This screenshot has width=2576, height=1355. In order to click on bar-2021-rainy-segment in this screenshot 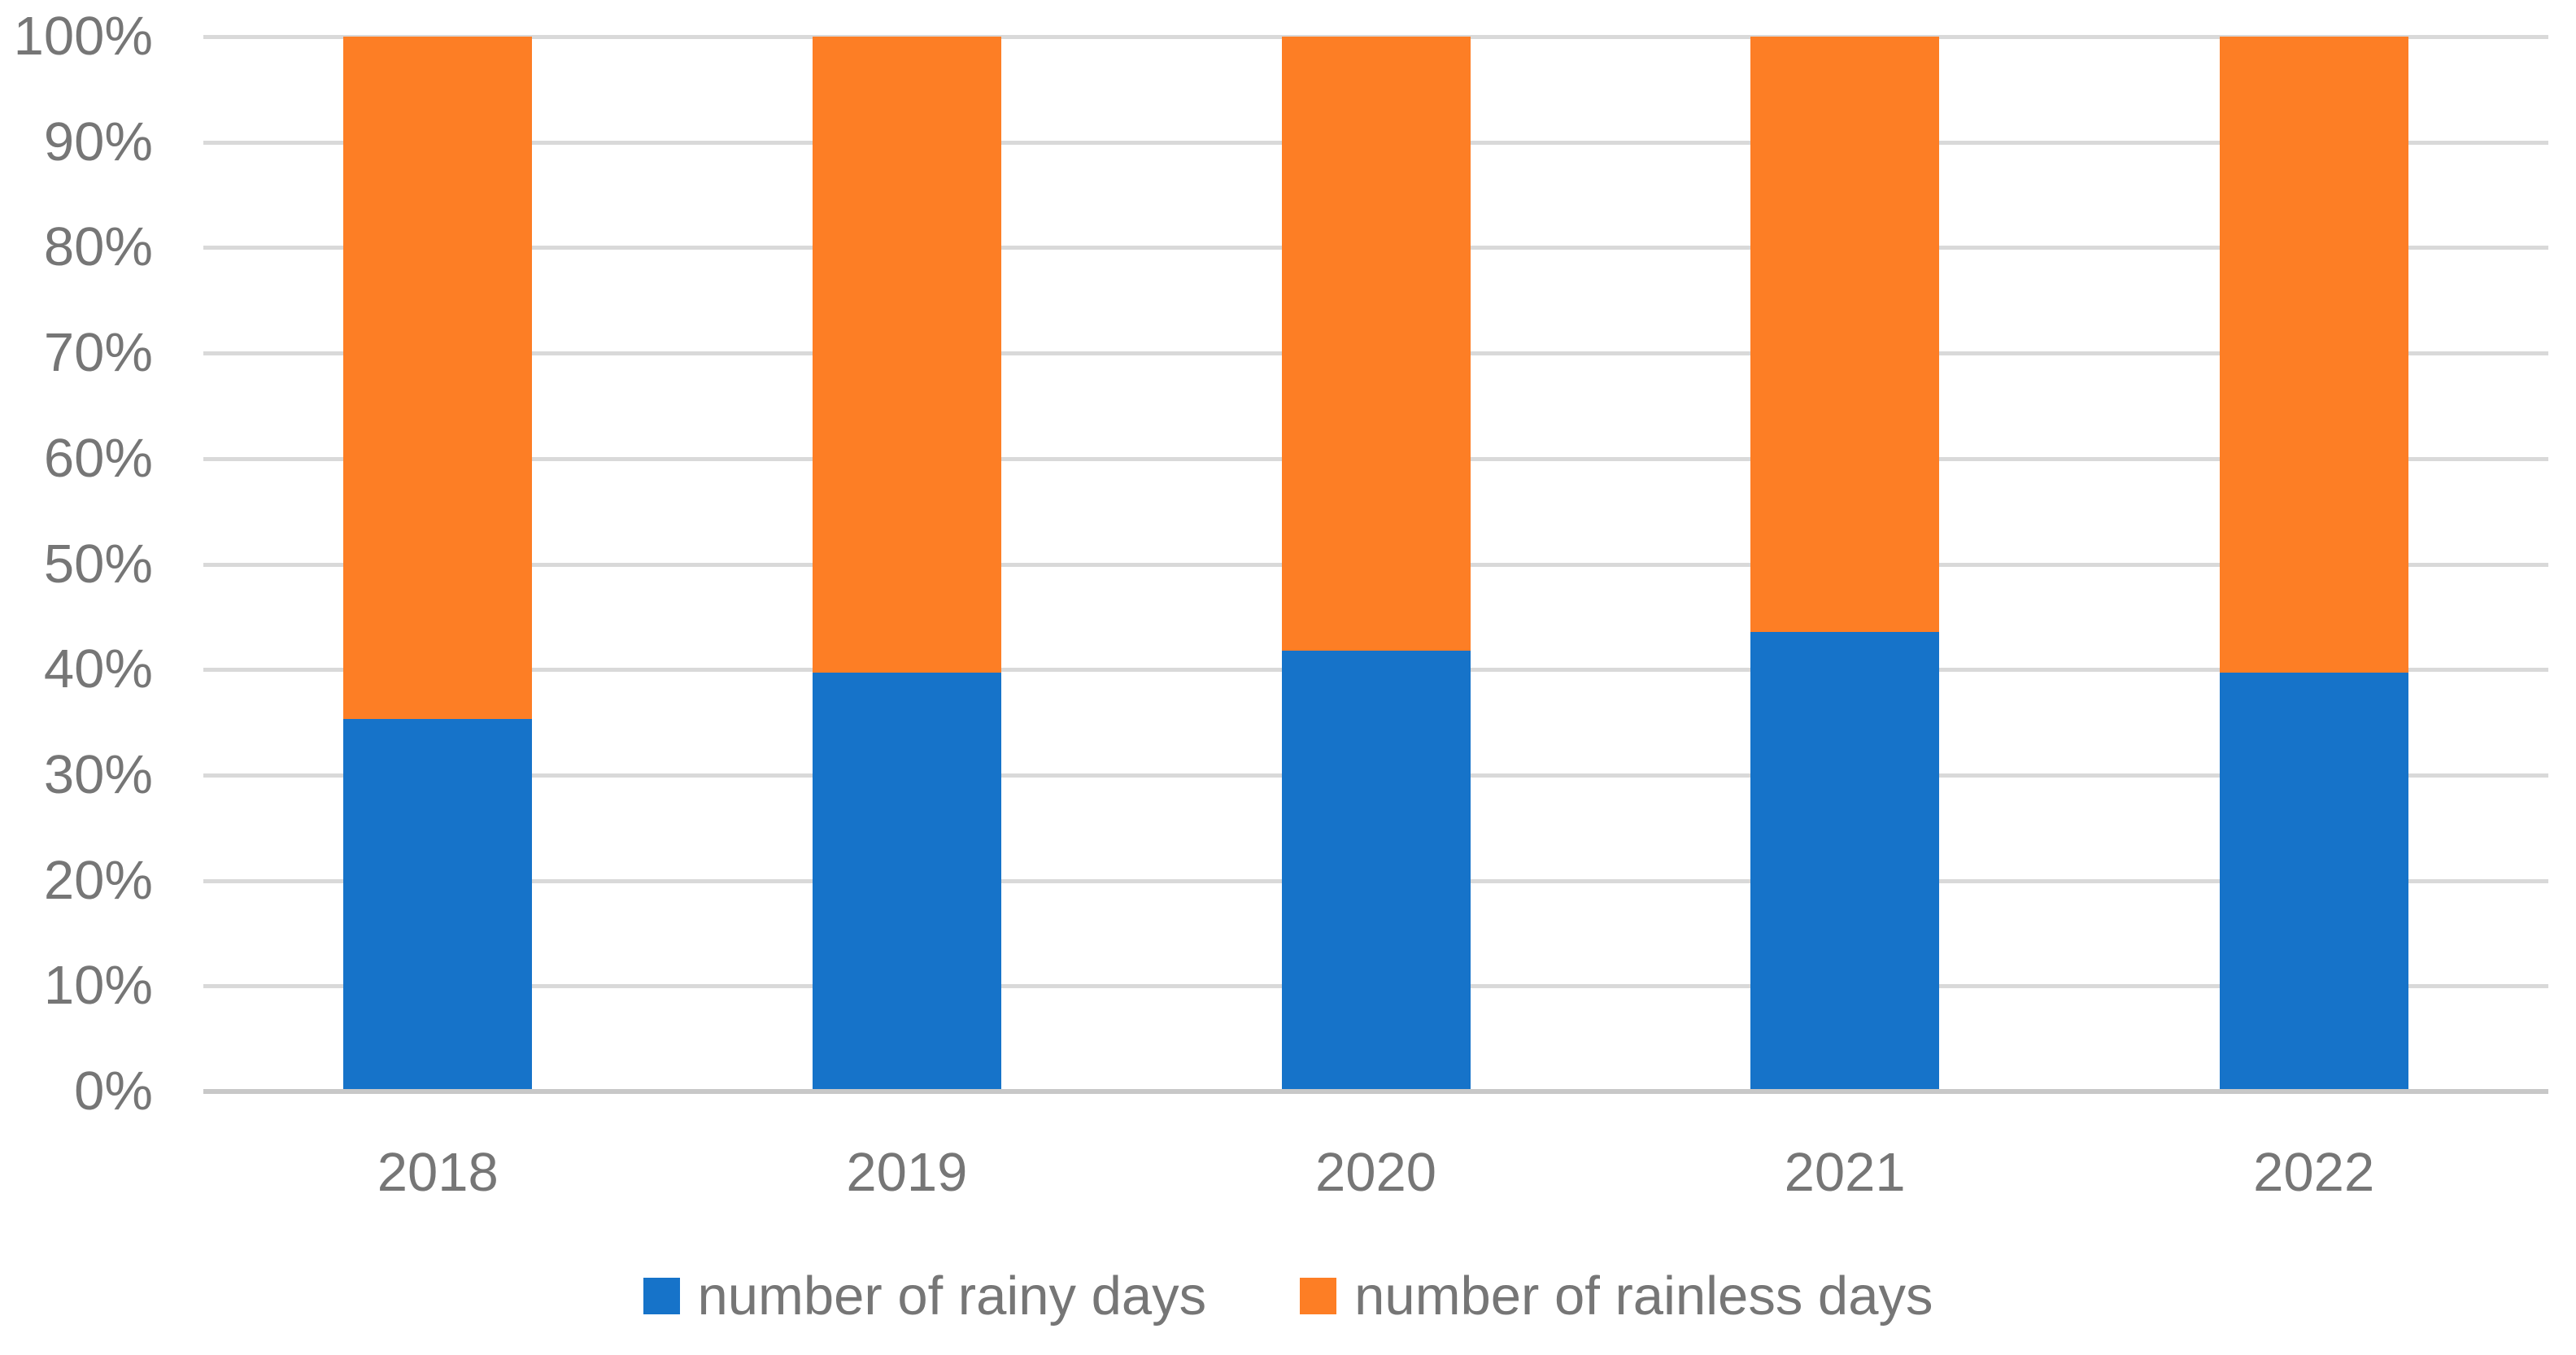, I will do `click(1845, 861)`.